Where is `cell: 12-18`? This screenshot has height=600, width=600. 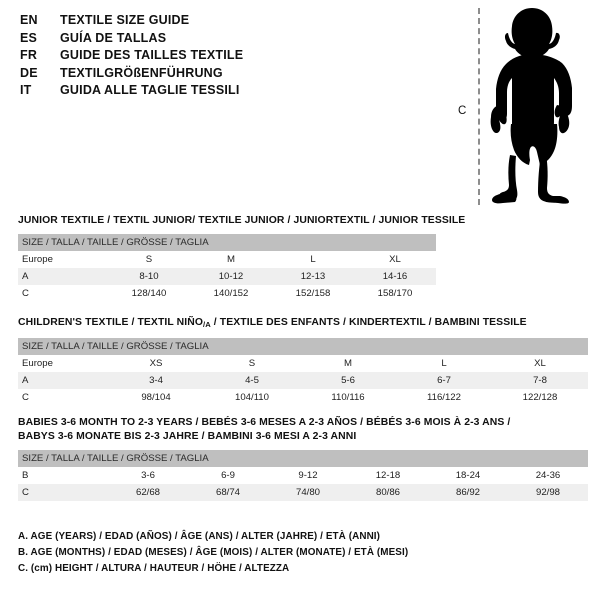 cell: 12-18 is located at coordinates (388, 475).